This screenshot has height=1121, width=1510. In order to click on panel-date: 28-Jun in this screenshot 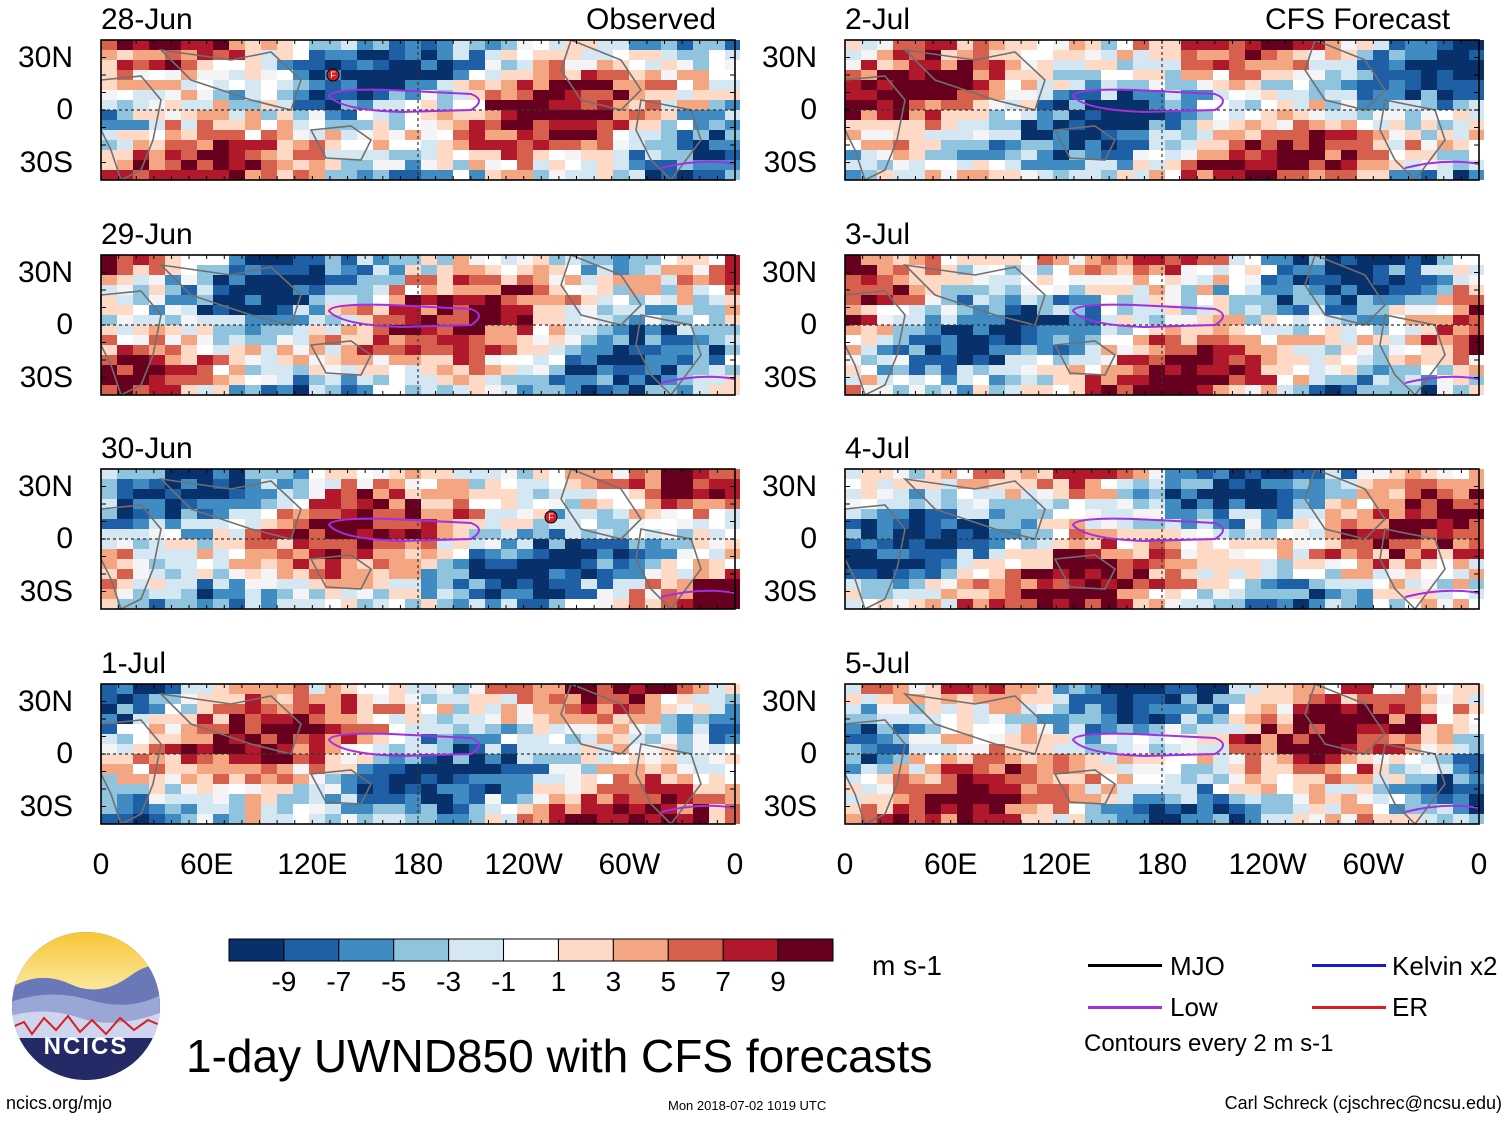, I will do `click(147, 19)`.